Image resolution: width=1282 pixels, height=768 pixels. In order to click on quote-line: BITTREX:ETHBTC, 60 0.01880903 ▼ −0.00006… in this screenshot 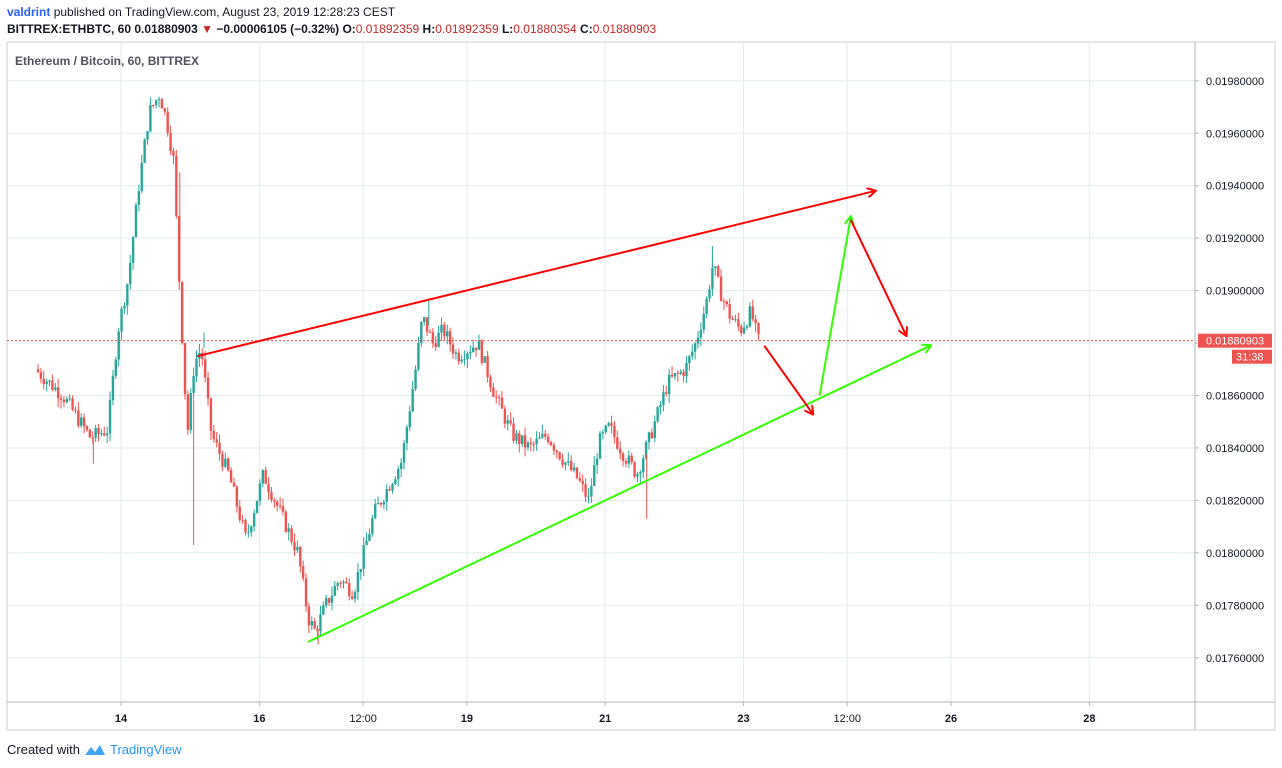, I will do `click(331, 29)`.